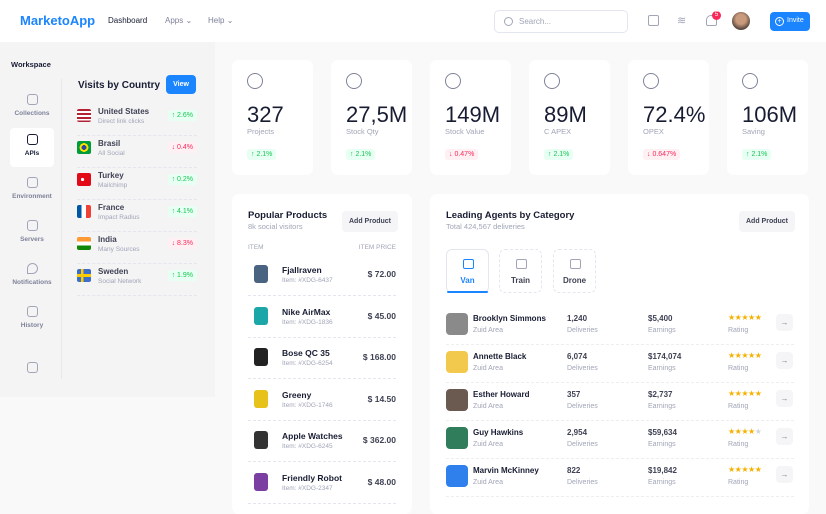  Describe the element at coordinates (272, 117) in the screenshot. I see `stat-card: 327 Projects ↑ 2.1%` at that location.